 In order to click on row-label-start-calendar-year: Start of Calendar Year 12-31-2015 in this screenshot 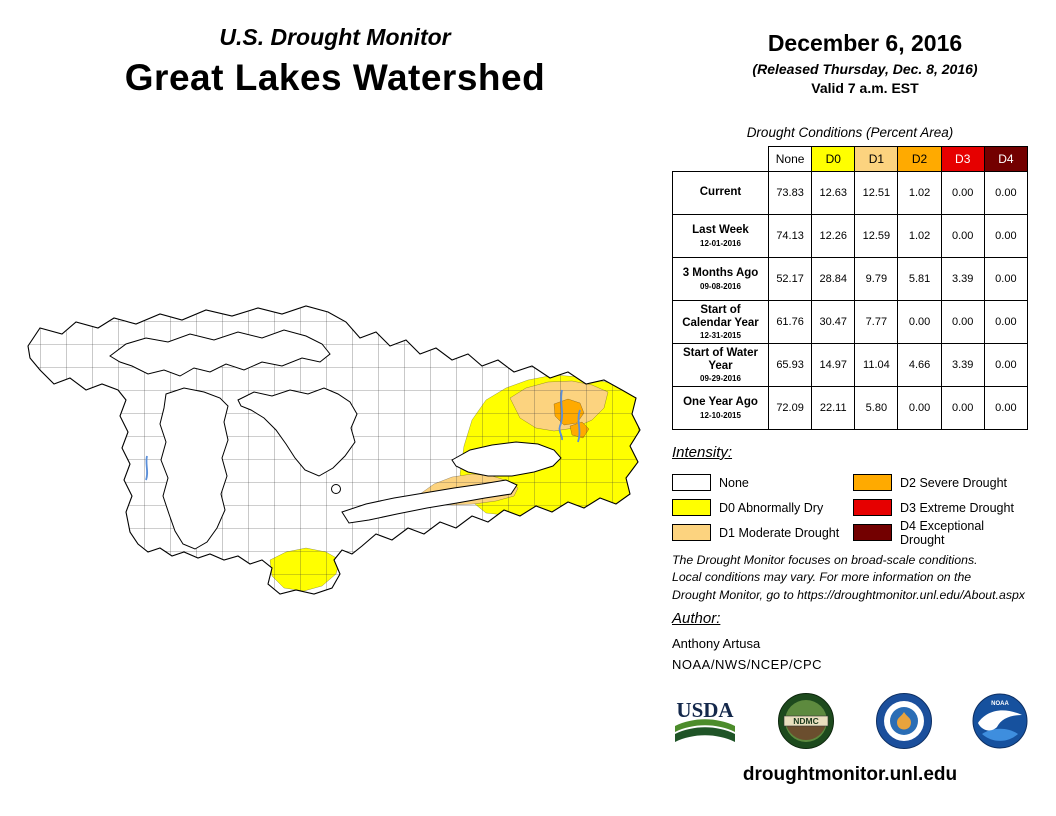, I will do `click(720, 322)`.